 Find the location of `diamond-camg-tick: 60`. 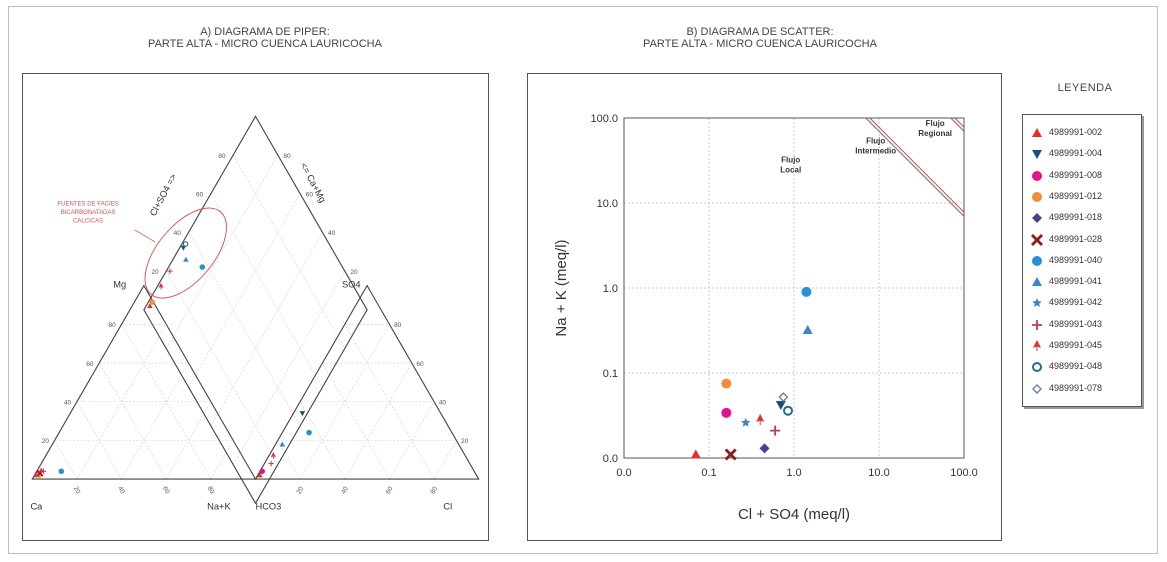

diamond-camg-tick: 60 is located at coordinates (310, 195).